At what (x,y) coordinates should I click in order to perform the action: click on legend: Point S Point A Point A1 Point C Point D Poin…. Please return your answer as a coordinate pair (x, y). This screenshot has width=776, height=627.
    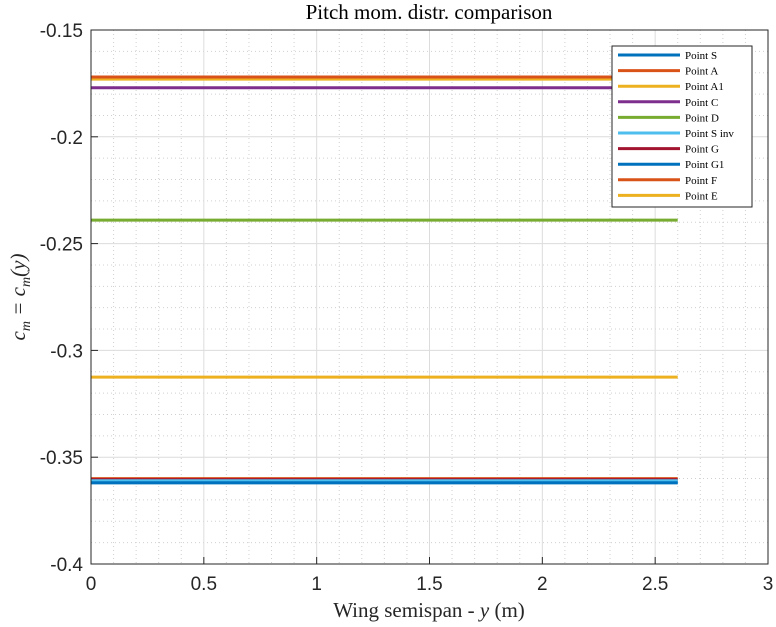
    Looking at the image, I should click on (682, 126).